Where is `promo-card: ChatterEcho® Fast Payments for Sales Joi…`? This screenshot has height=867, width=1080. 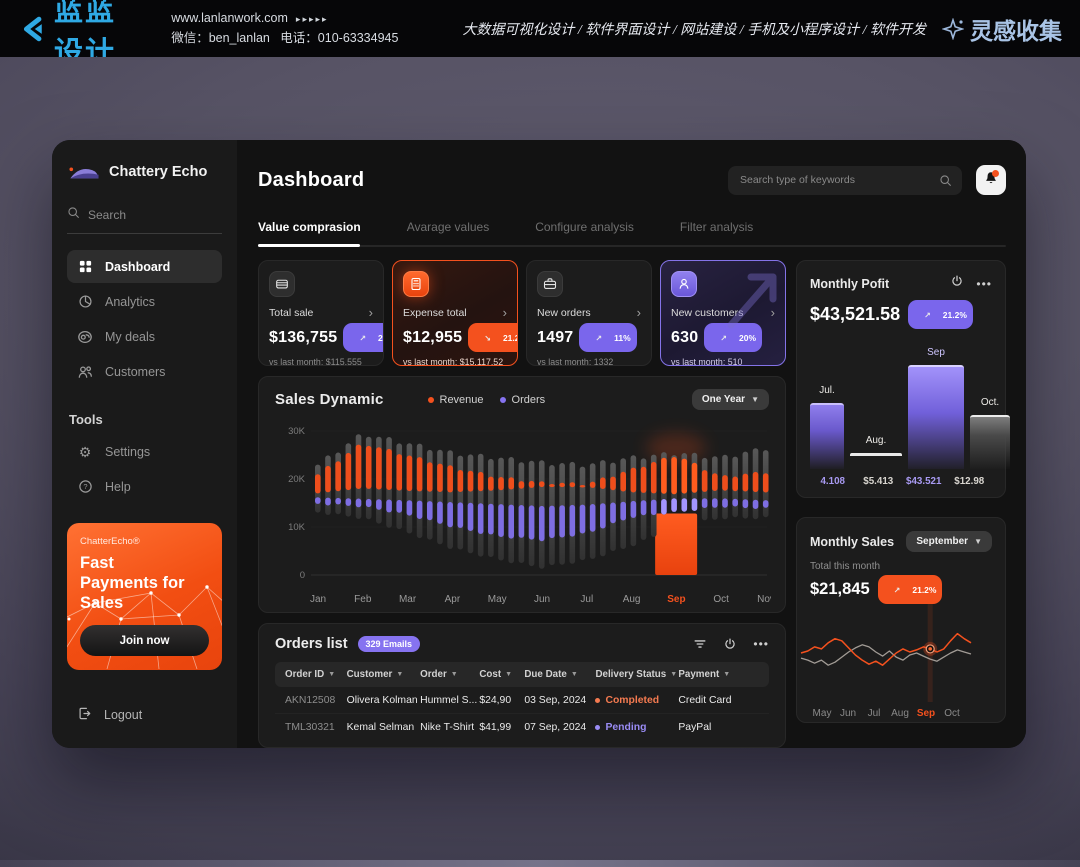
promo-card: ChatterEcho® Fast Payments for Sales Joi… is located at coordinates (144, 597).